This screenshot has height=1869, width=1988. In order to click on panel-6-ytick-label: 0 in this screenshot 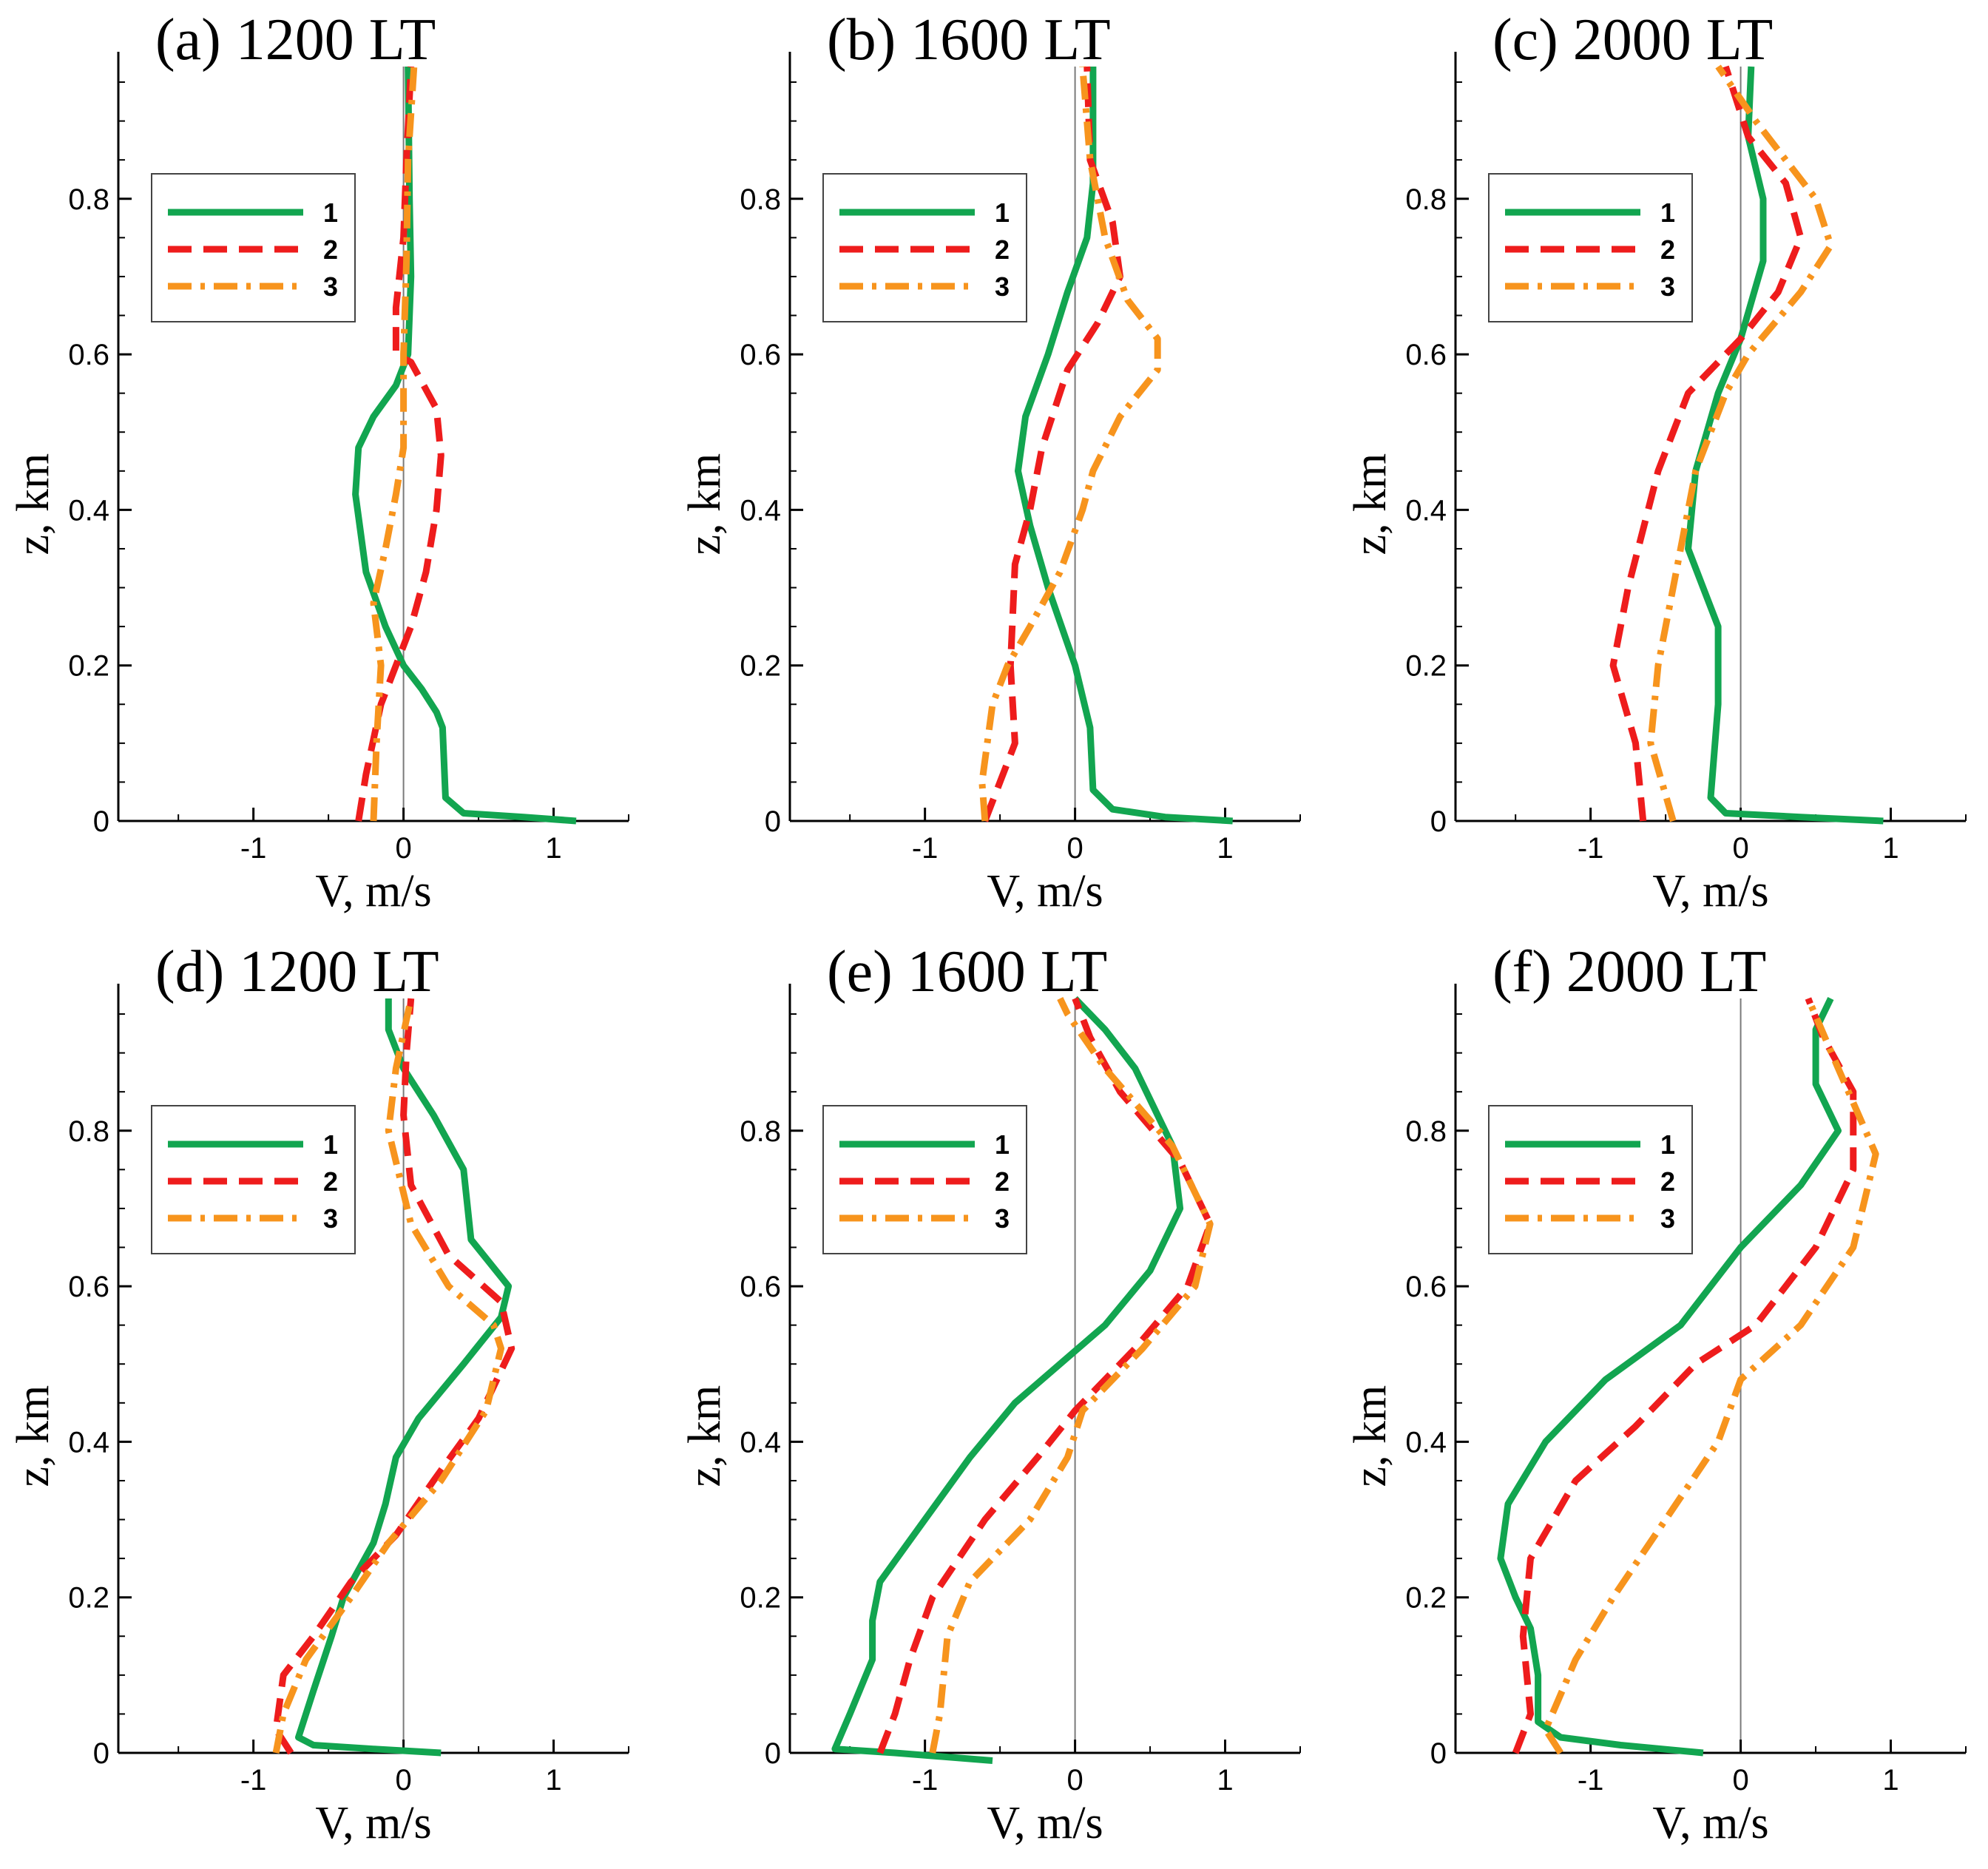, I will do `click(1438, 1753)`.